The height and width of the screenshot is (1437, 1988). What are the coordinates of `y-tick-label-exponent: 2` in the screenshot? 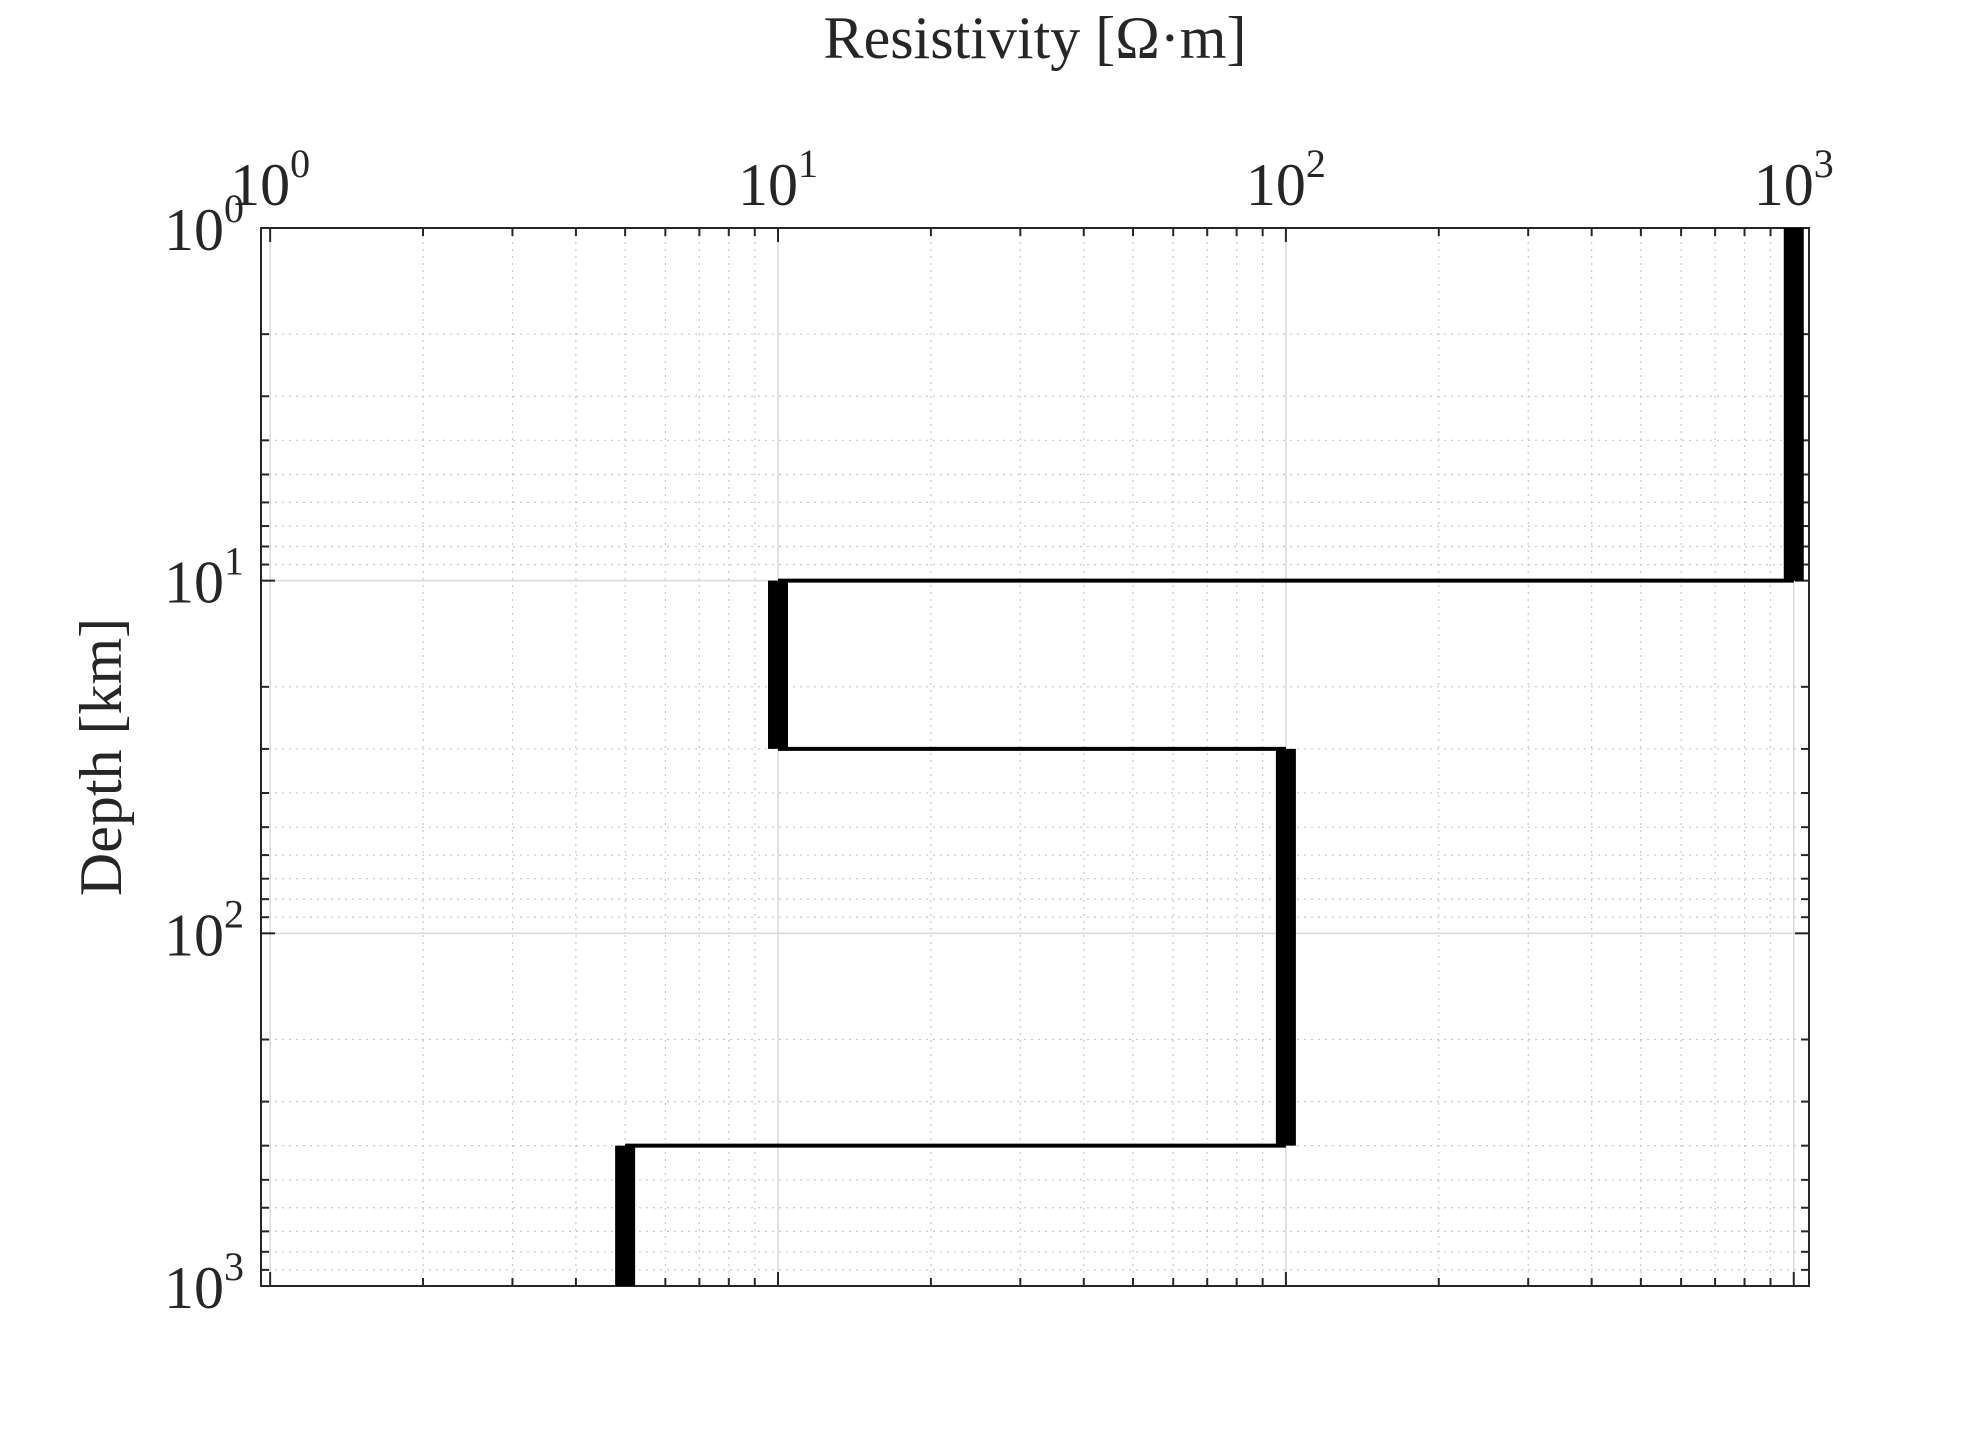 It's located at (234, 913).